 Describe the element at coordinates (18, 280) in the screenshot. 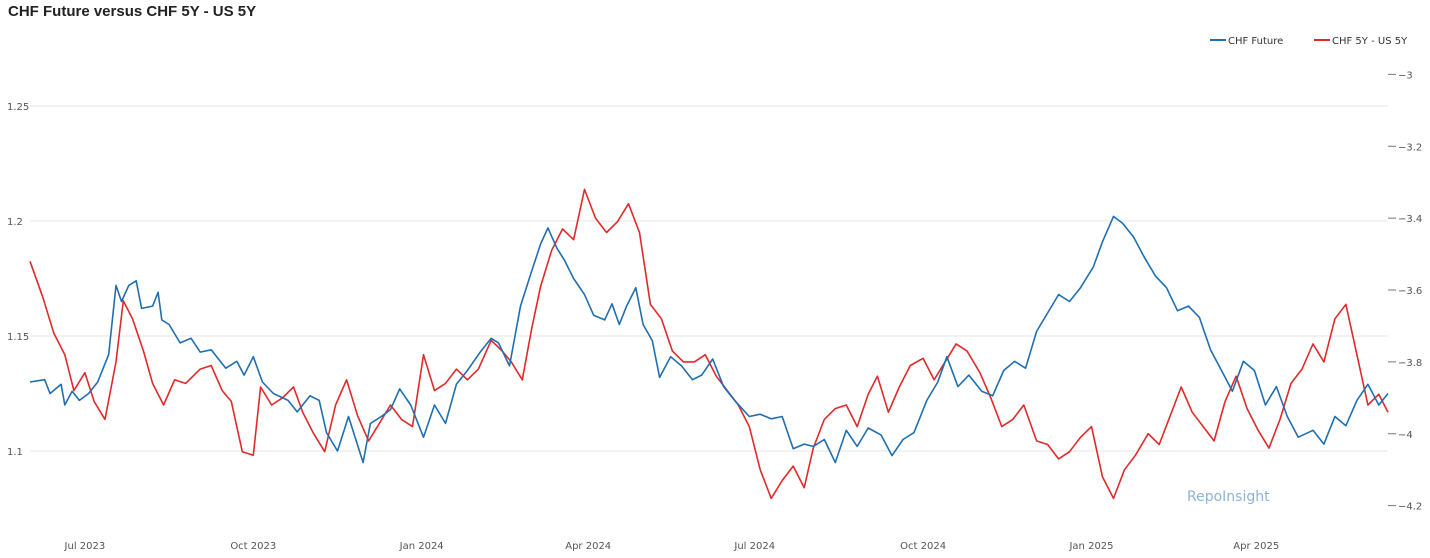

I see `left-axis-ticks: 1.1 1.15 1.2 1.25` at that location.